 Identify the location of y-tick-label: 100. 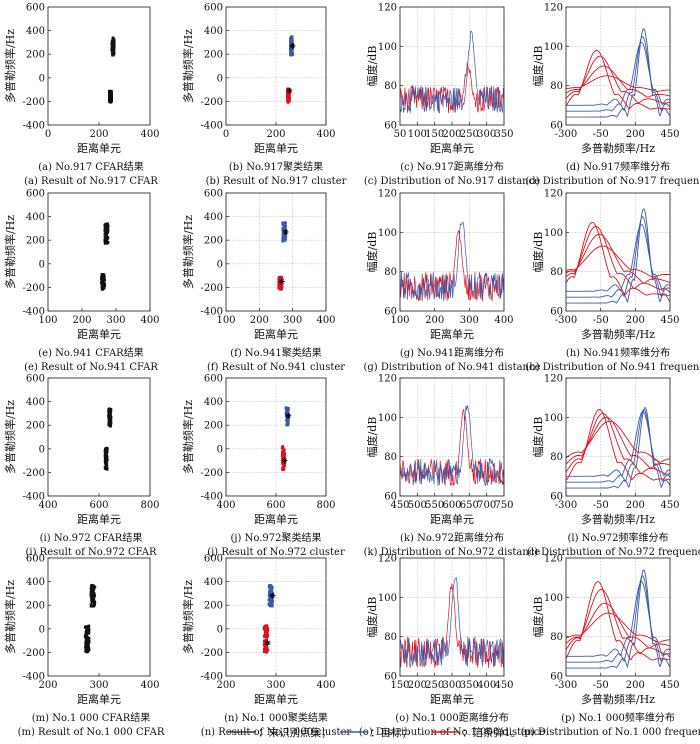
(553, 233).